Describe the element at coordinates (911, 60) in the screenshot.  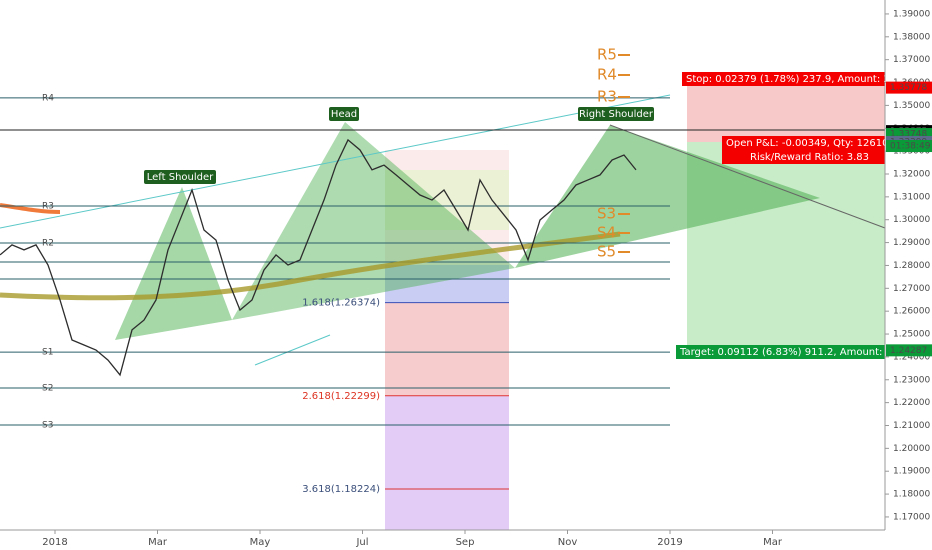
I see `y-tick-label: 1.37000` at that location.